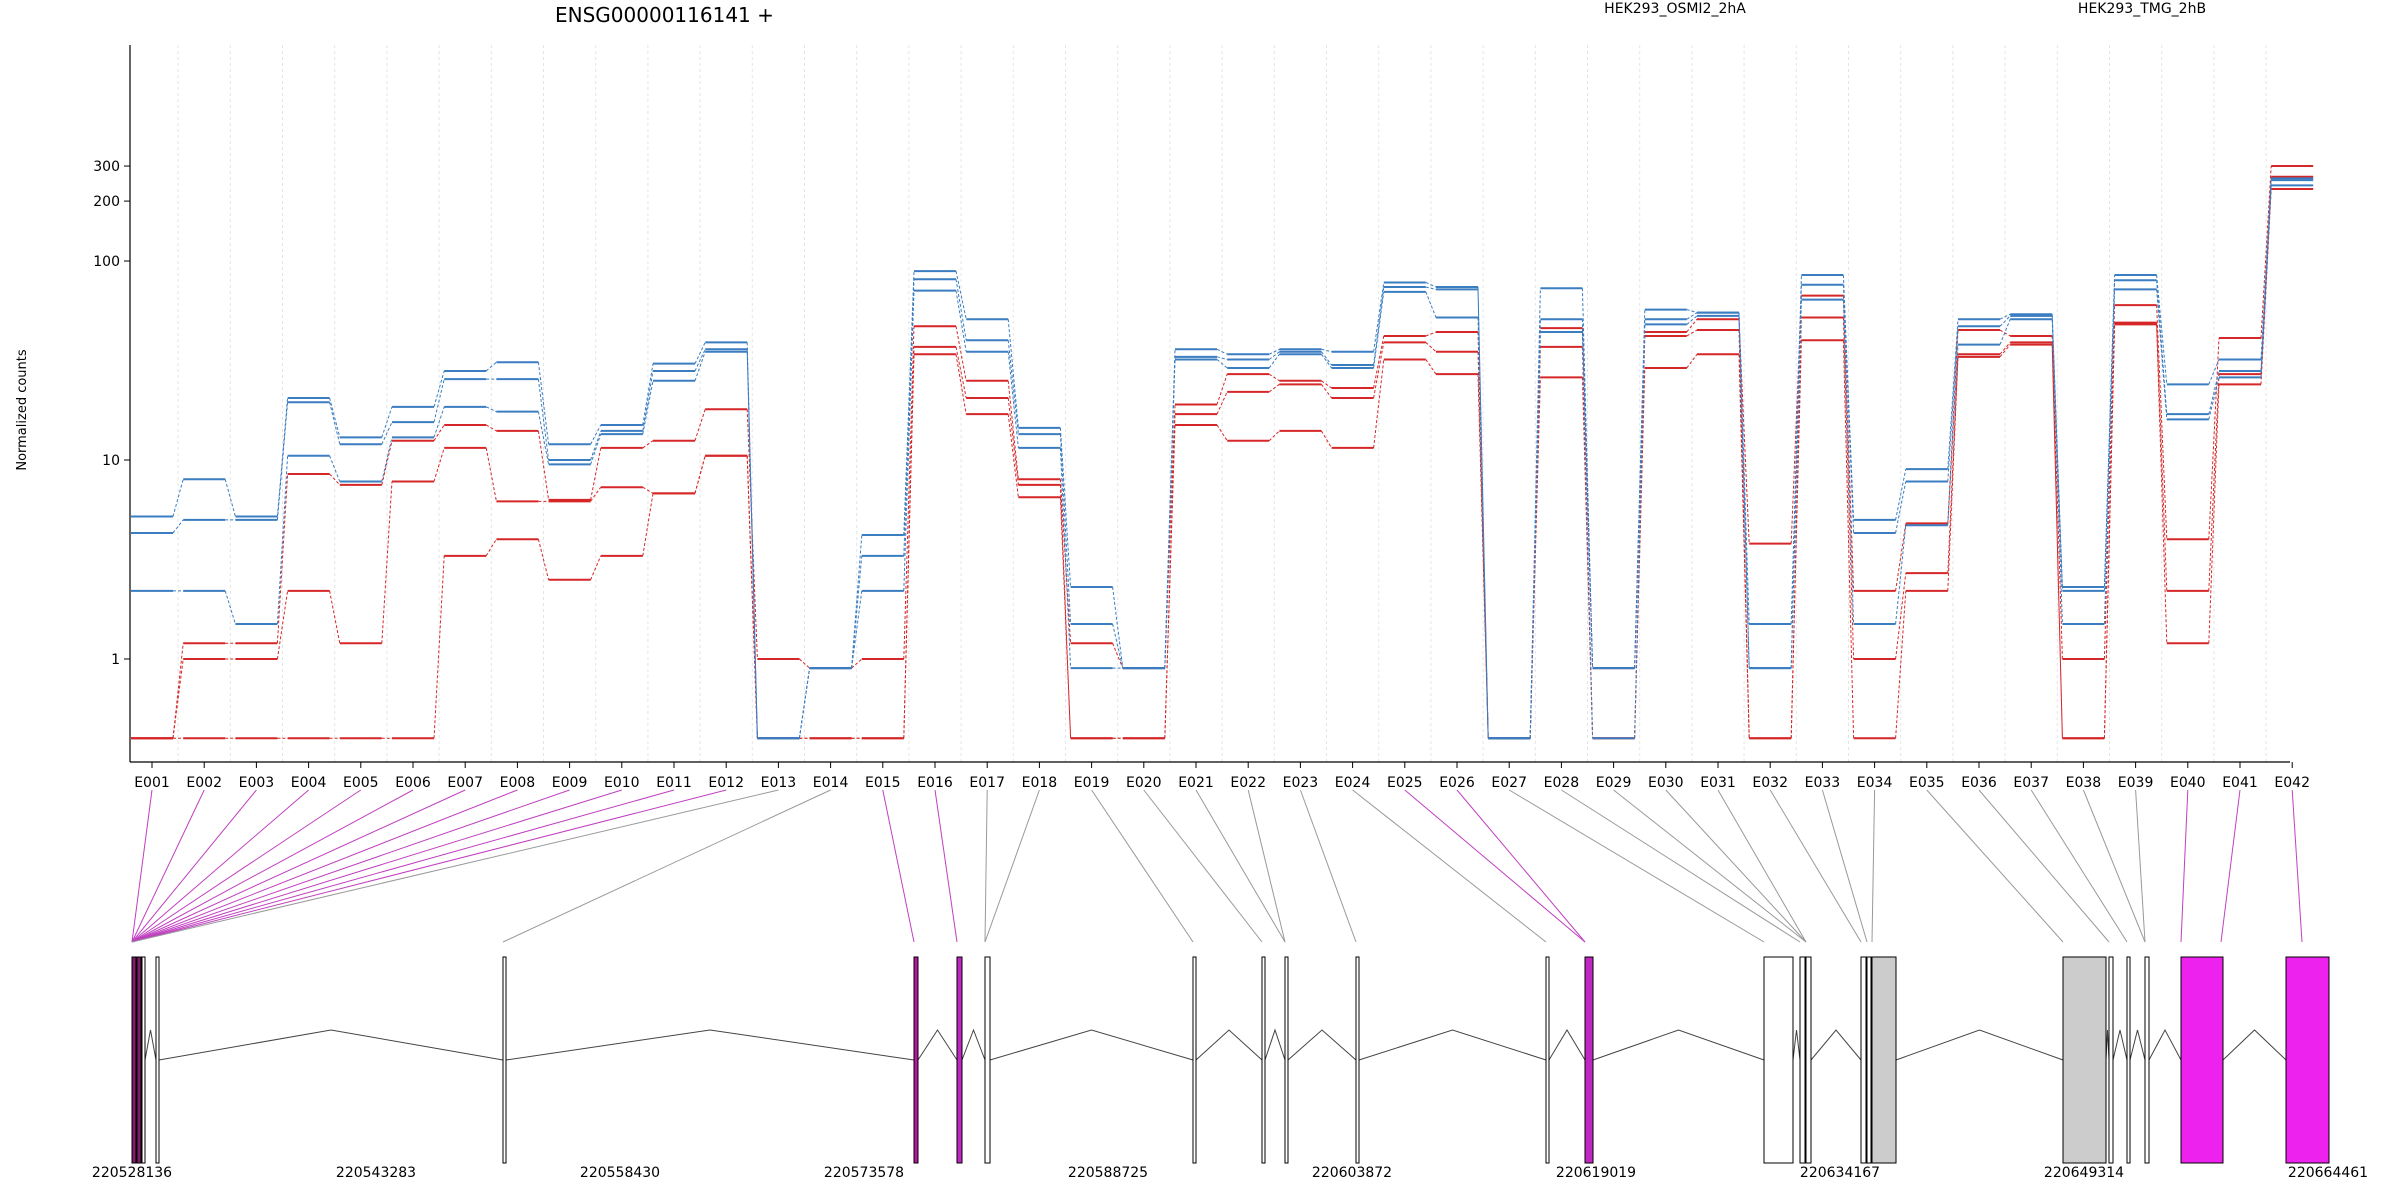  I want to click on legend-entry-osmi2: HEK293_OSMI2_2hA, so click(1675, 9).